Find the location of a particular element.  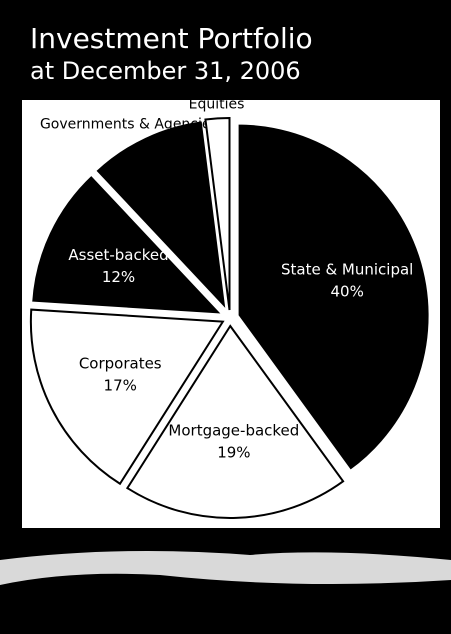

slice-value: 40% is located at coordinates (346, 291).